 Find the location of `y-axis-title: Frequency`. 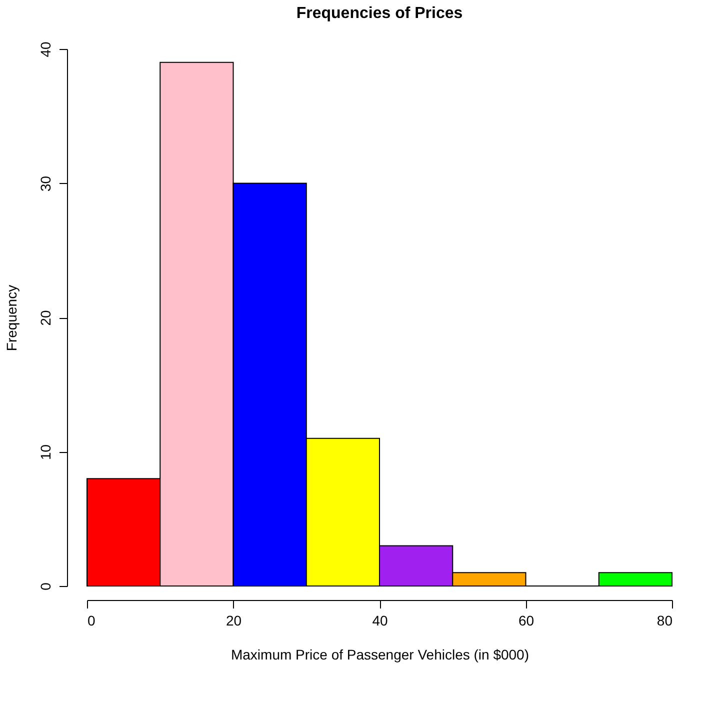

y-axis-title: Frequency is located at coordinates (12, 318).